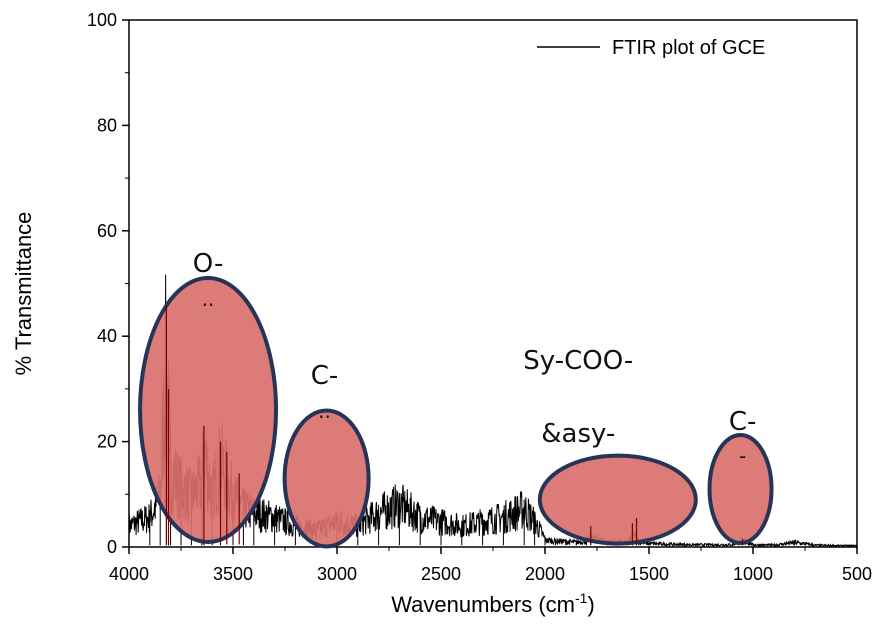  What do you see at coordinates (129, 574) in the screenshot?
I see `x-tick-label: 4000` at bounding box center [129, 574].